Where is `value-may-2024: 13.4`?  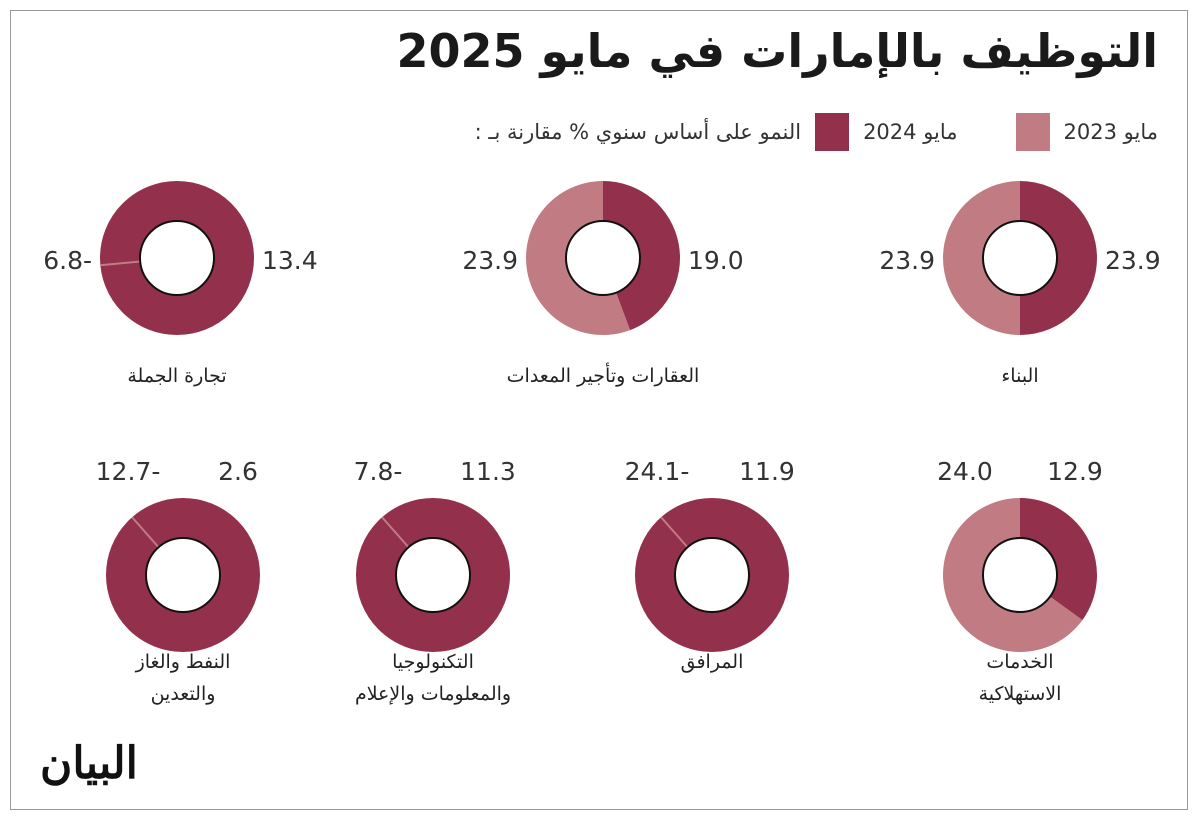
value-may-2024: 13.4 is located at coordinates (290, 260).